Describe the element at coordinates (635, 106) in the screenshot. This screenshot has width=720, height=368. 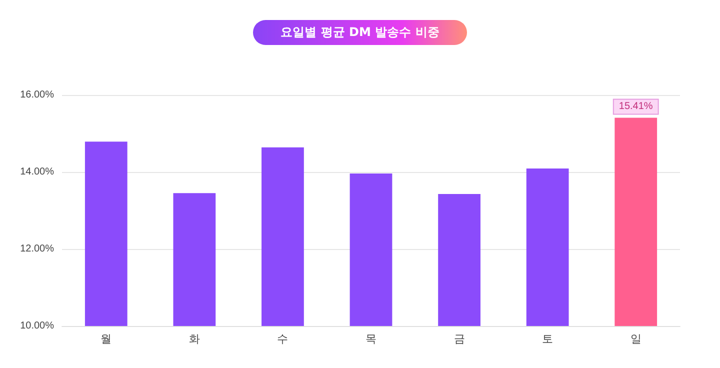
I see `data-label: 15.41%` at that location.